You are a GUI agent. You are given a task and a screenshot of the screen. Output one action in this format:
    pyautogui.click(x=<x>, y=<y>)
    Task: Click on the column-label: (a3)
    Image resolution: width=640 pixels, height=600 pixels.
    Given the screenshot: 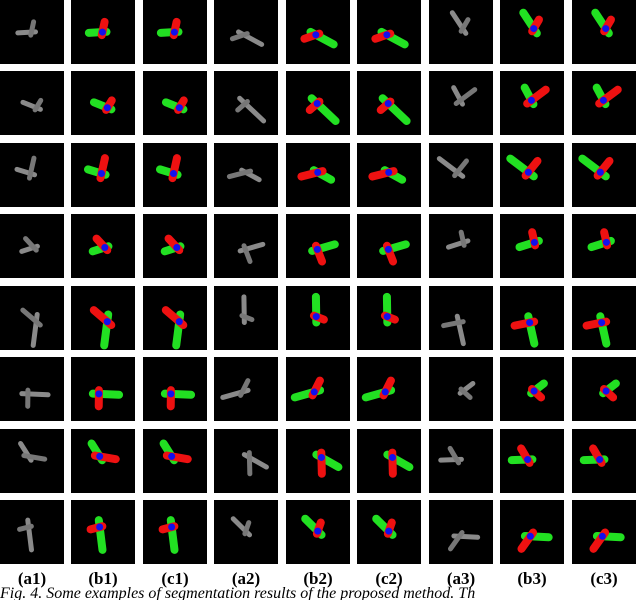 What is the action you would take?
    pyautogui.click(x=461, y=578)
    